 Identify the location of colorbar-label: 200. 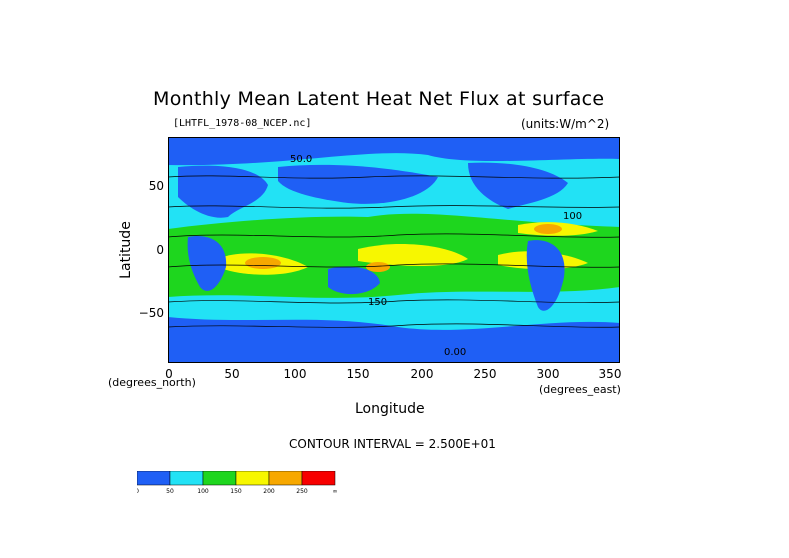
(269, 491).